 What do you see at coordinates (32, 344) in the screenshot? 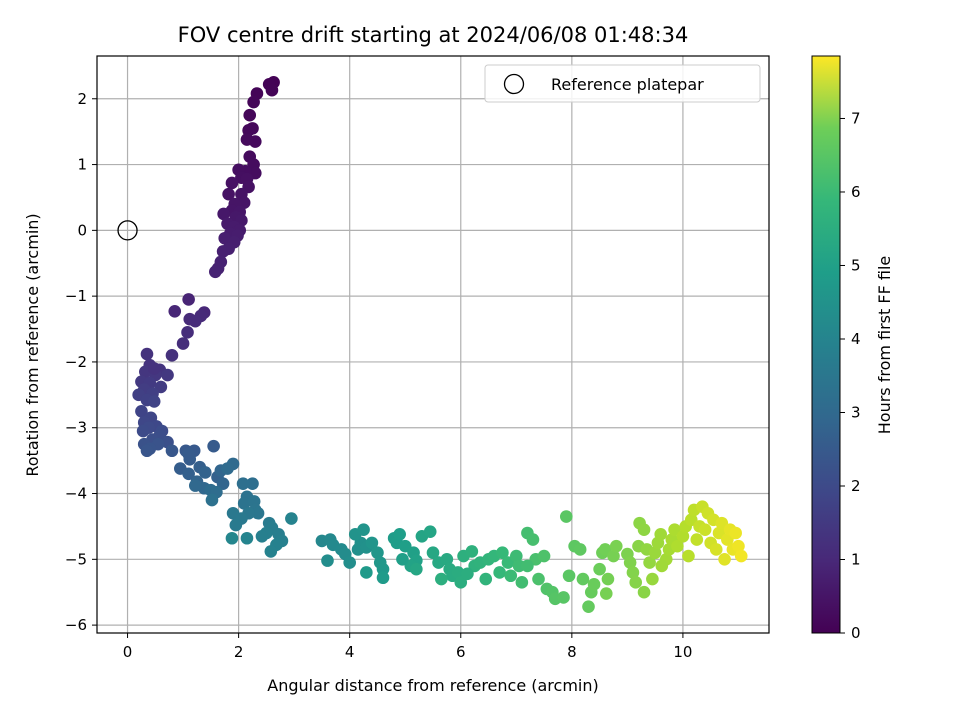
I see `y-axis-label: Rotation from reference (arcmin)` at bounding box center [32, 344].